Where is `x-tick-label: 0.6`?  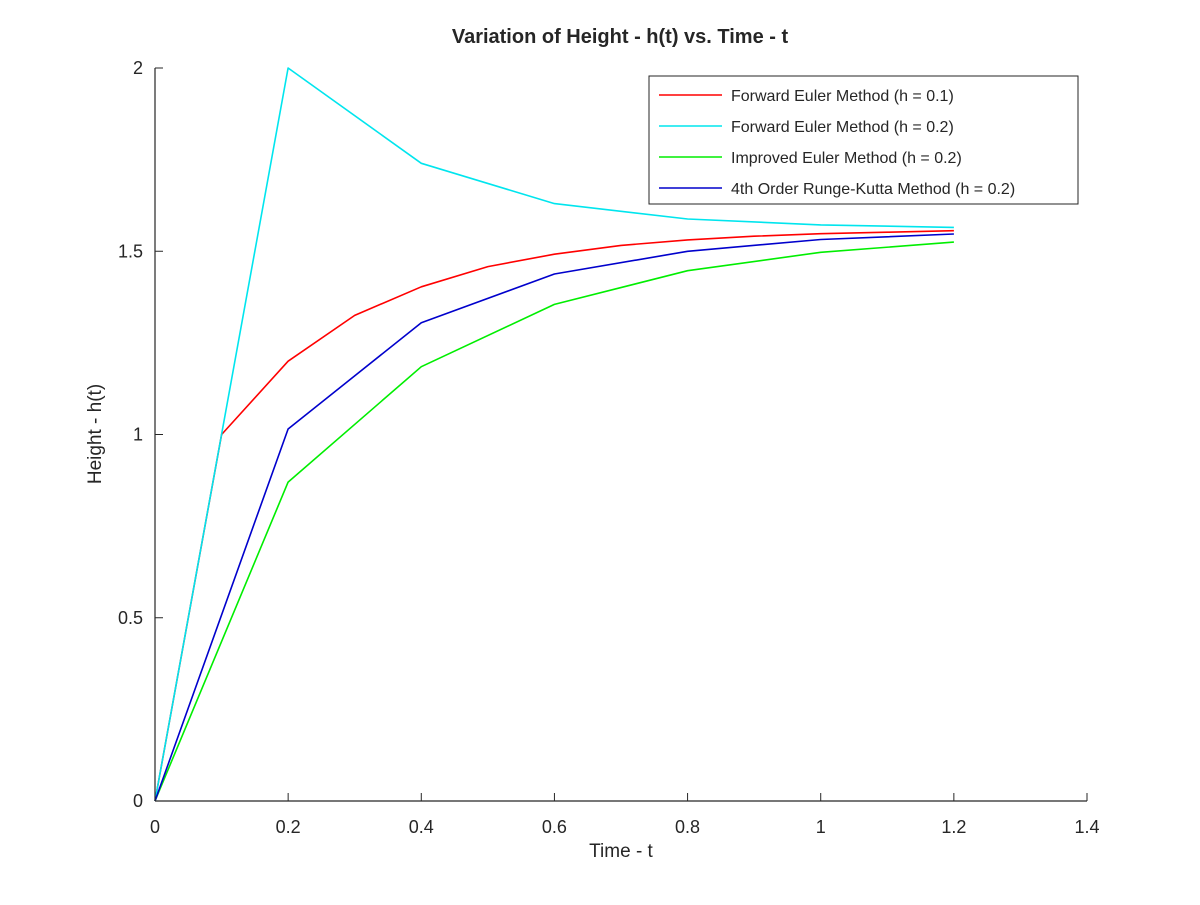
x-tick-label: 0.6 is located at coordinates (554, 827).